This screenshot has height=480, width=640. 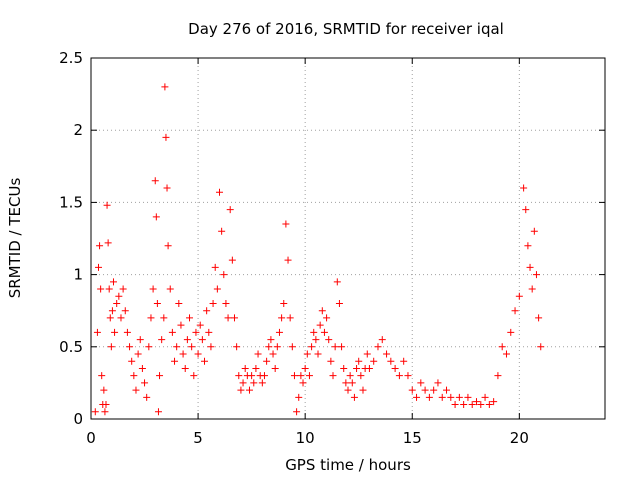 I want to click on y-axis-label: SRMTID / TECUs, so click(x=15, y=238).